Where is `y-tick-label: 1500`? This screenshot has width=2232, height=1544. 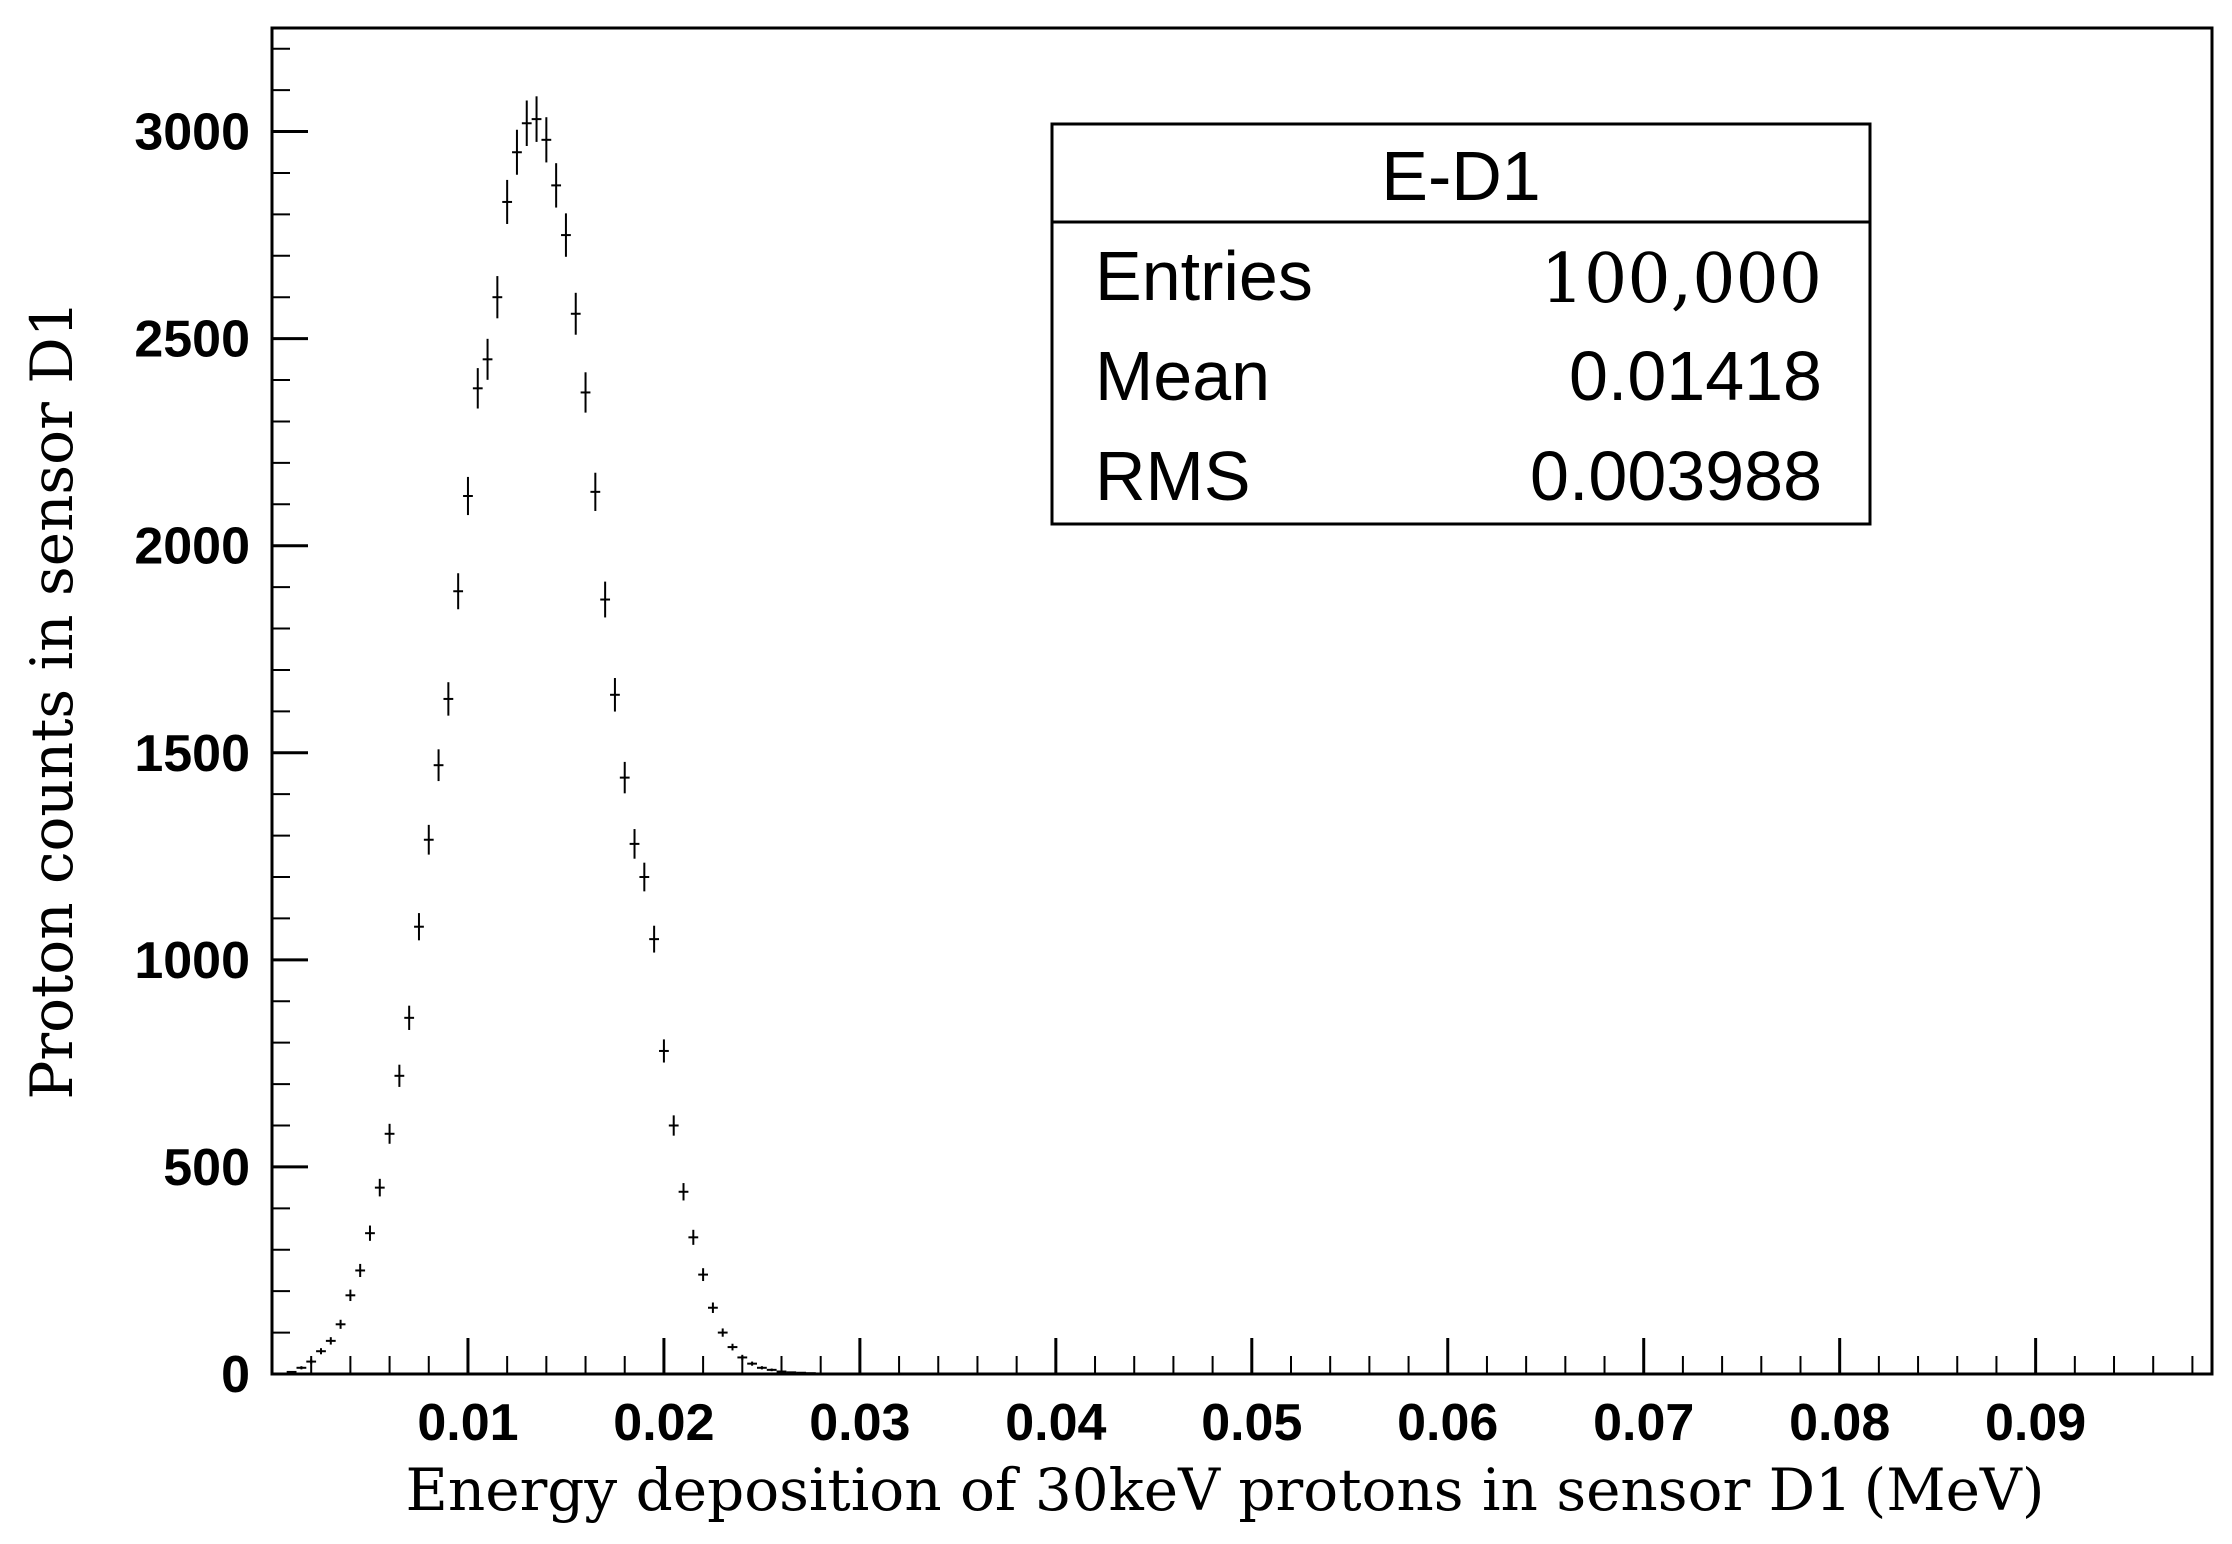
y-tick-label: 1500 is located at coordinates (192, 754).